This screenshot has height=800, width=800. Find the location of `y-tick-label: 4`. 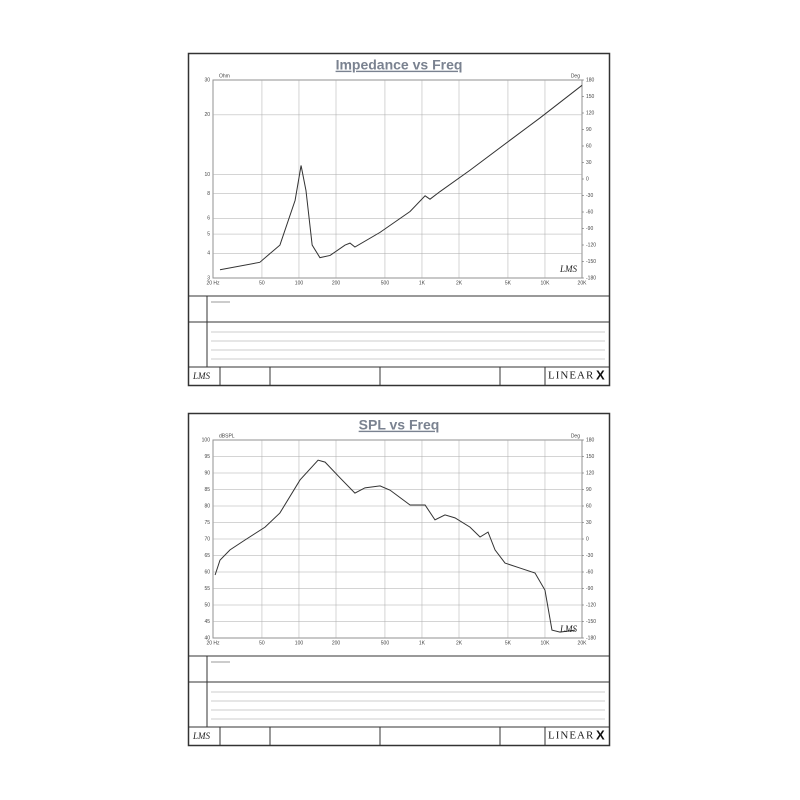

y-tick-label: 4 is located at coordinates (208, 254).